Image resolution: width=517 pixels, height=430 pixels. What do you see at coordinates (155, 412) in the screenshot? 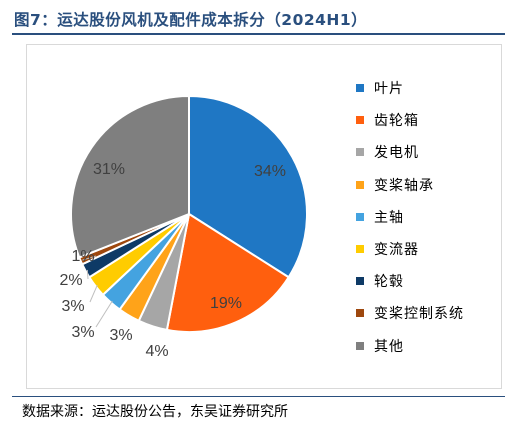
I see `source-note: 数据来源：运达股份公告，东吴证券研究所` at bounding box center [155, 412].